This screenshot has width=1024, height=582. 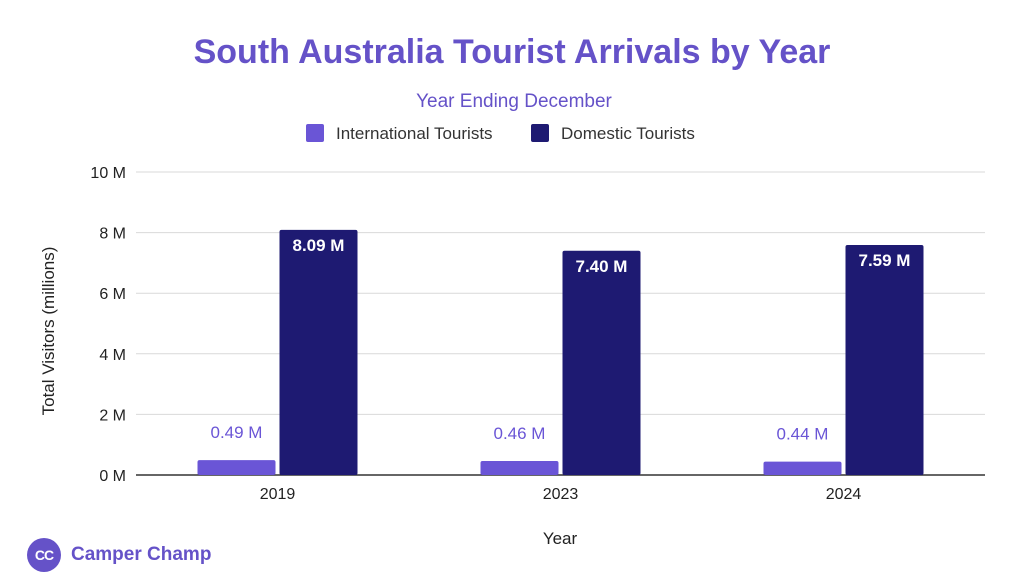 I want to click on data-label-international: 0.44 M, so click(x=803, y=434).